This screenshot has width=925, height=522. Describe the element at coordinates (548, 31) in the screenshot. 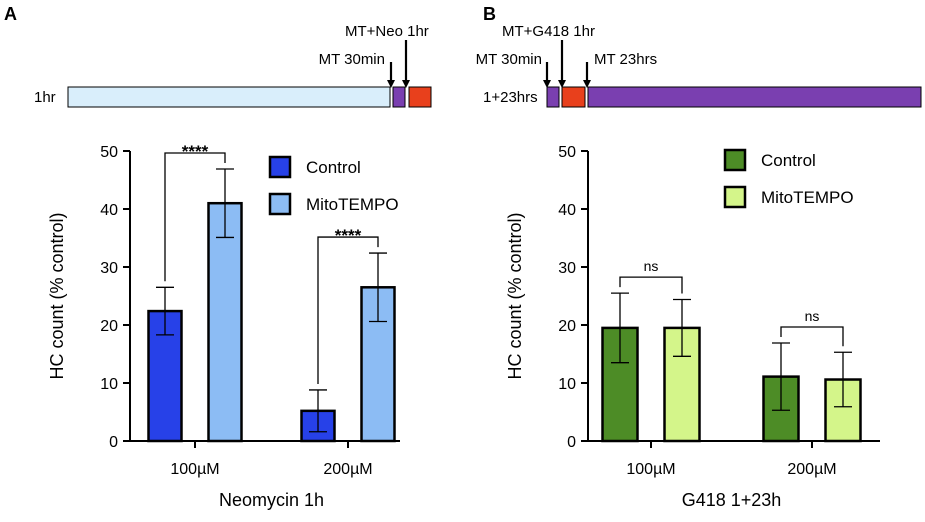

I see `timeline-b-label-g418: MT+G418 1hr` at that location.